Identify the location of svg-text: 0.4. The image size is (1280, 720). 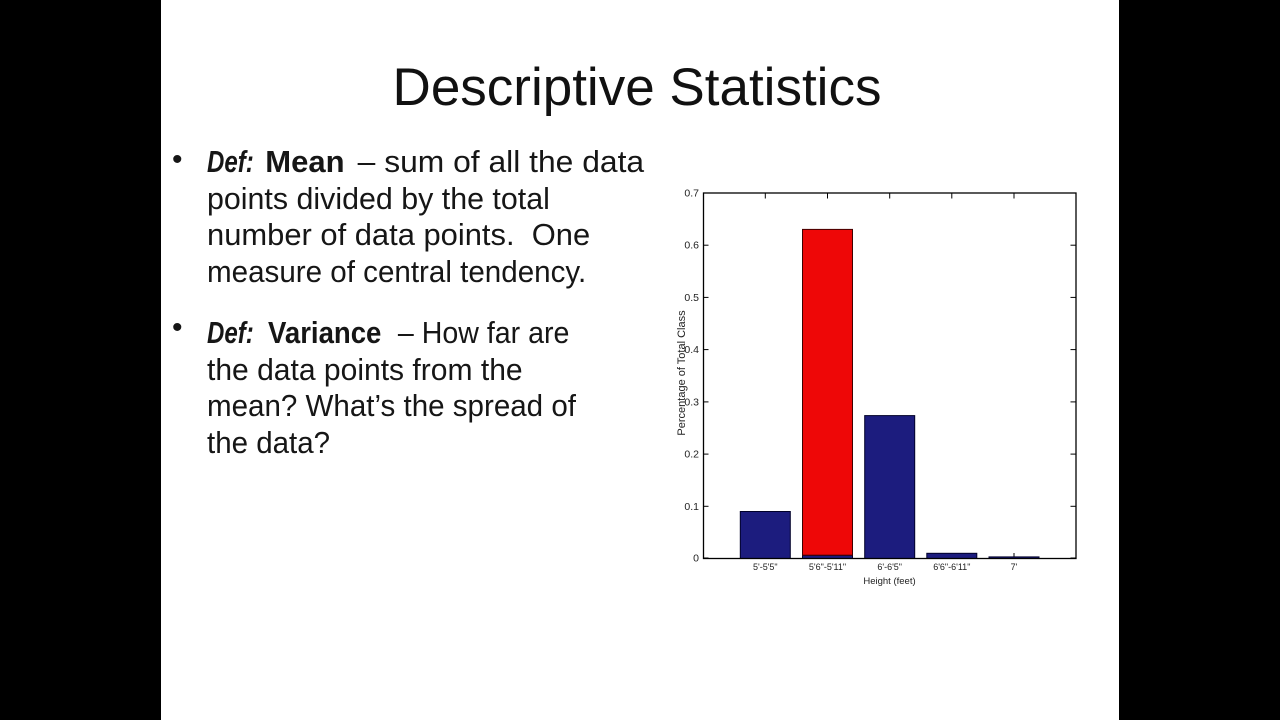
(691, 350).